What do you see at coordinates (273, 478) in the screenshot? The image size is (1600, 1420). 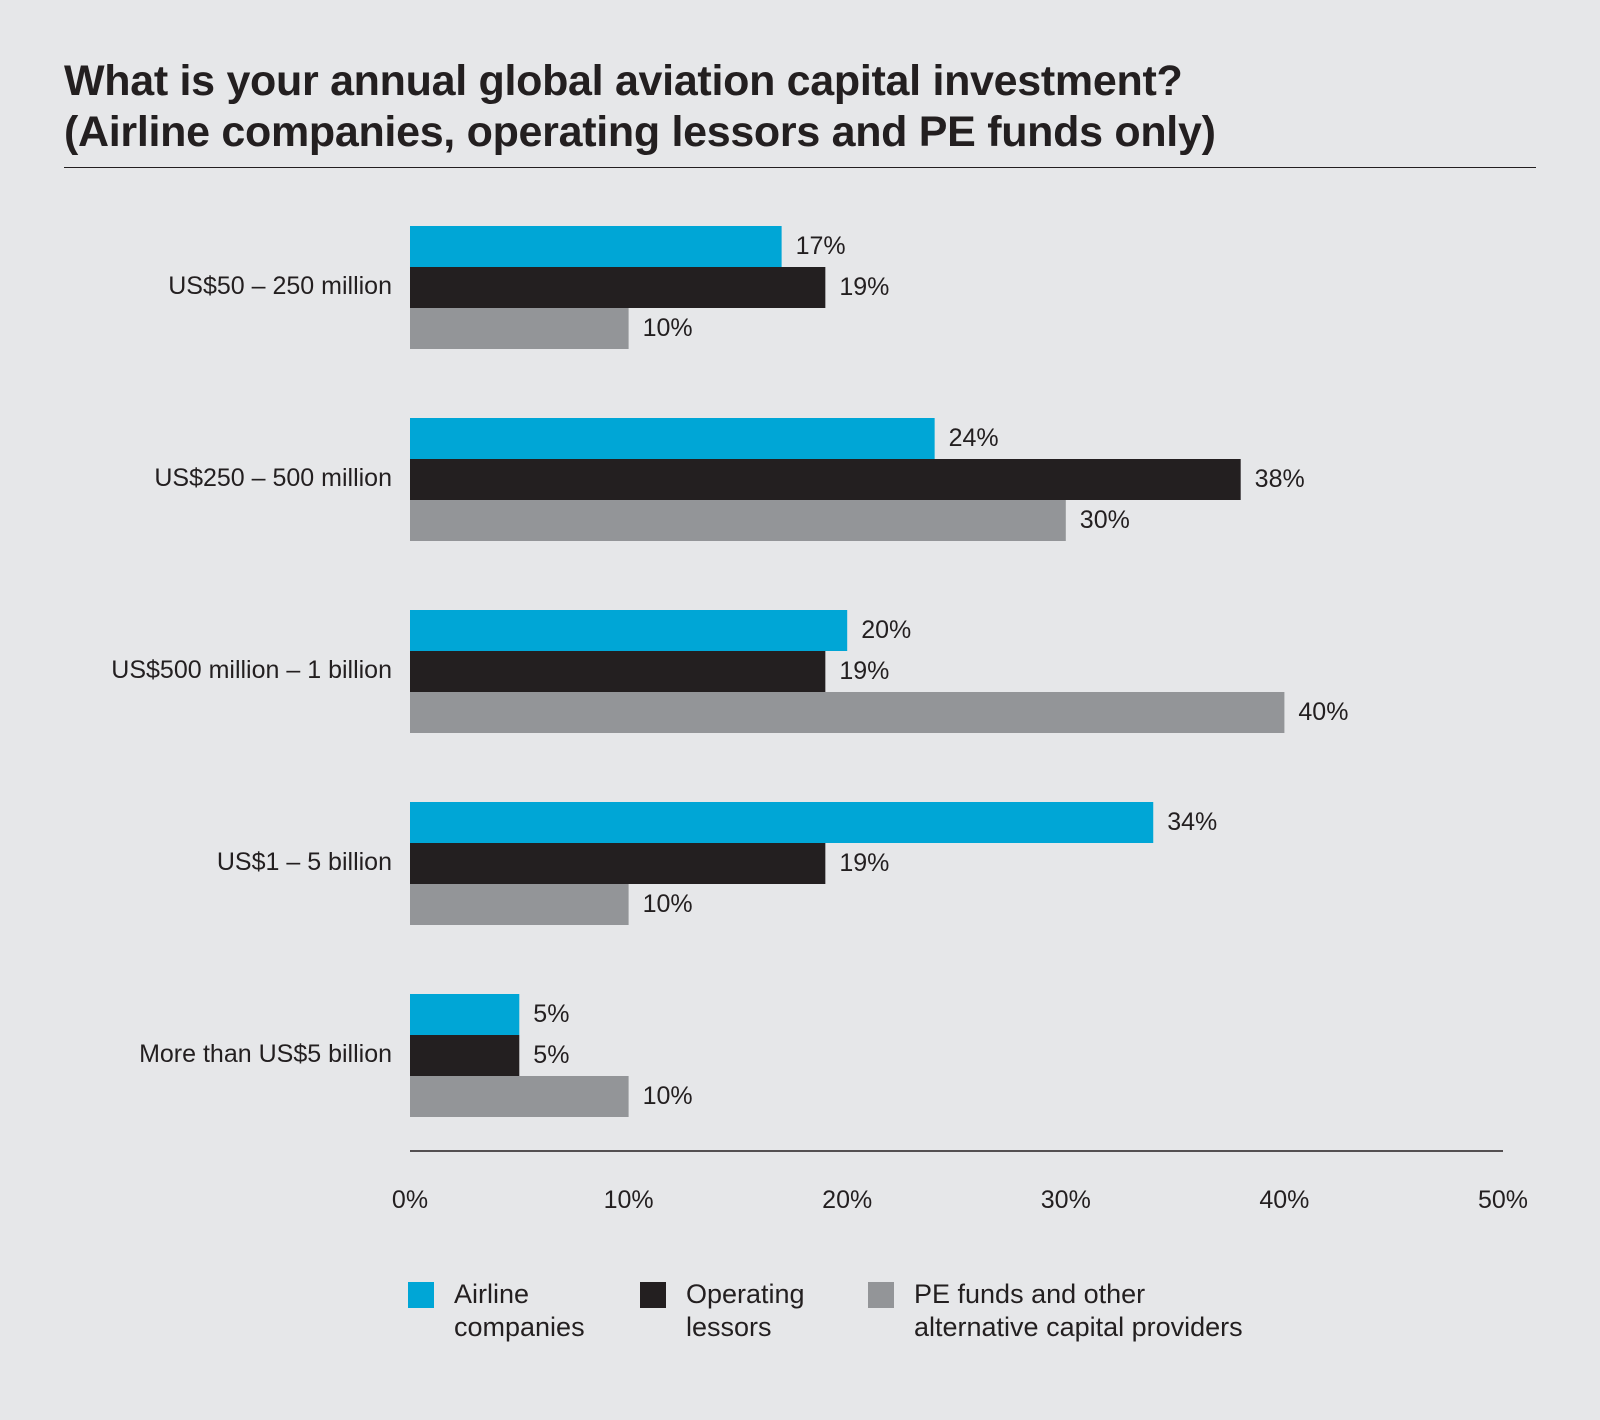 I see `category-label-us-250-500-million: US$250 – 500 million` at bounding box center [273, 478].